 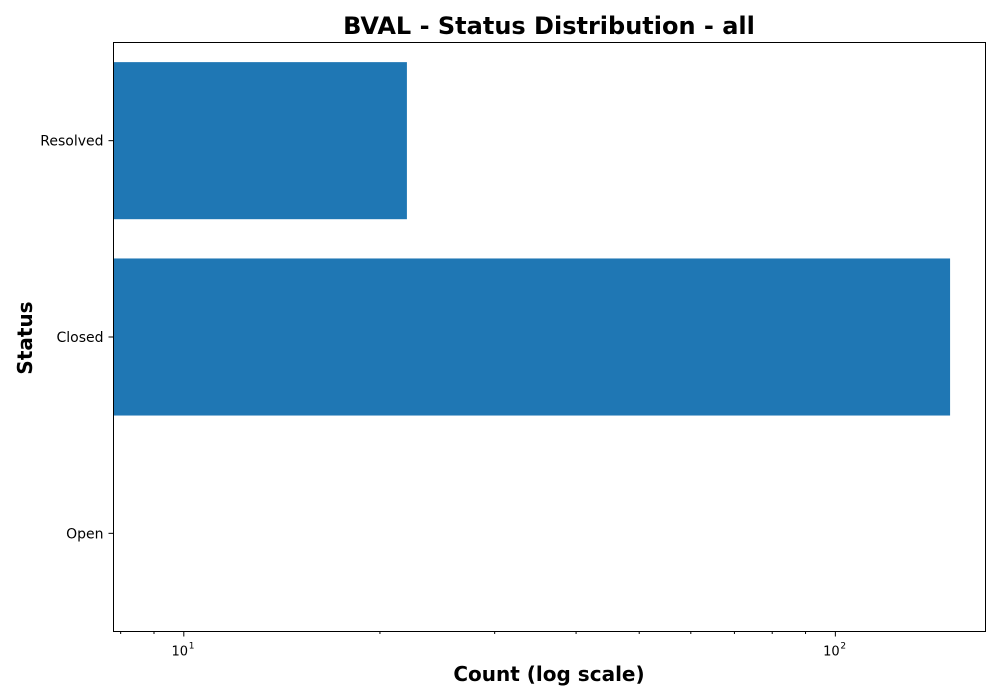 What do you see at coordinates (483, 645) in the screenshot?
I see `x-axis: 10 1 10 2` at bounding box center [483, 645].